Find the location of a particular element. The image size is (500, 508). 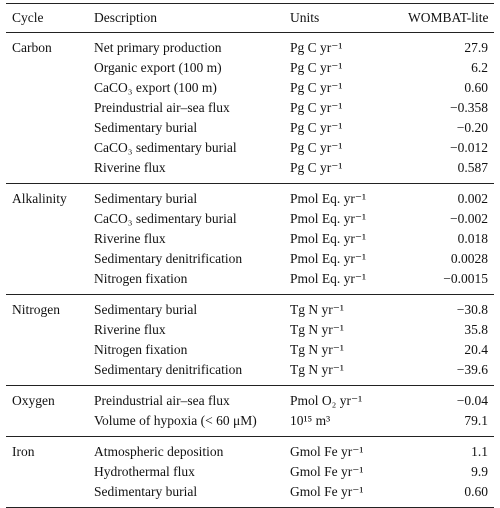

description-cell: Atmospheric deposition is located at coordinates (159, 451).